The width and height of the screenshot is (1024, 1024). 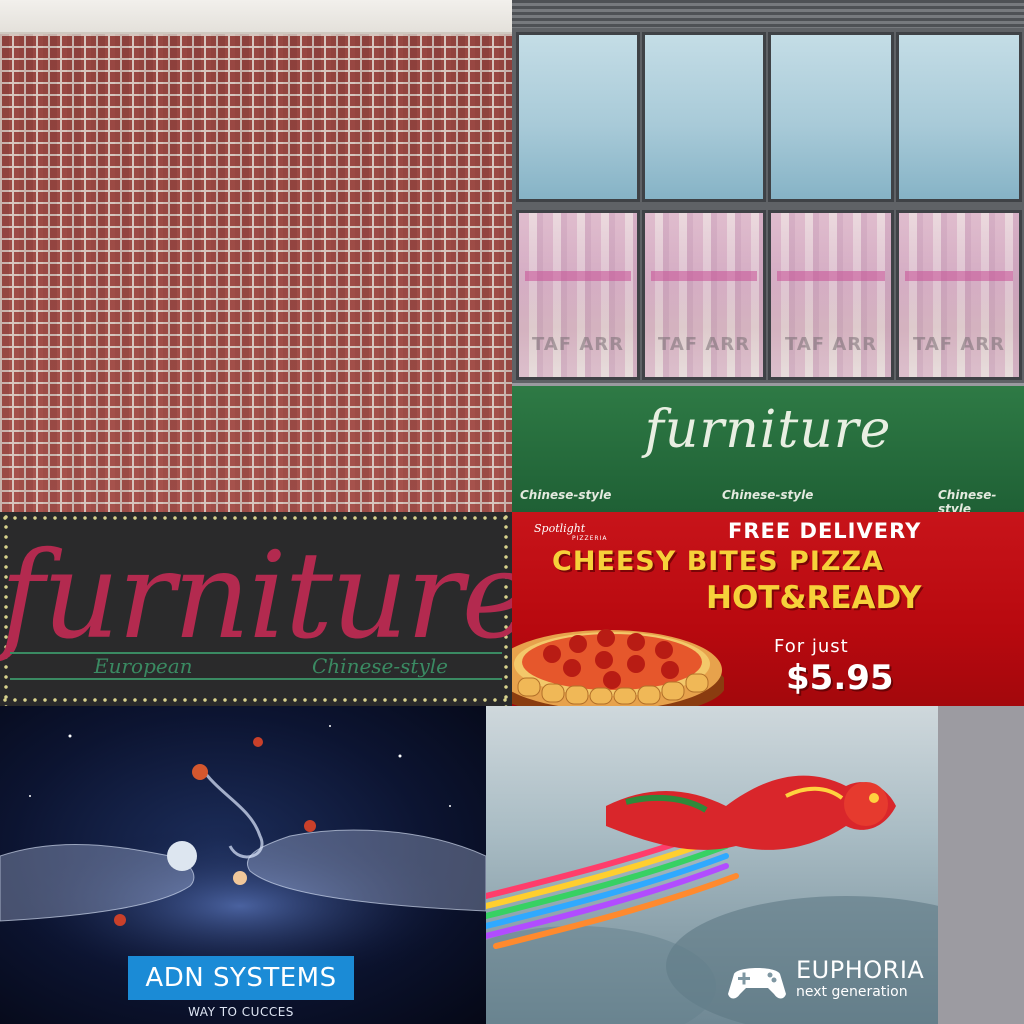 I want to click on window-pane-shop-4: TAF ARR, so click(x=959, y=295).